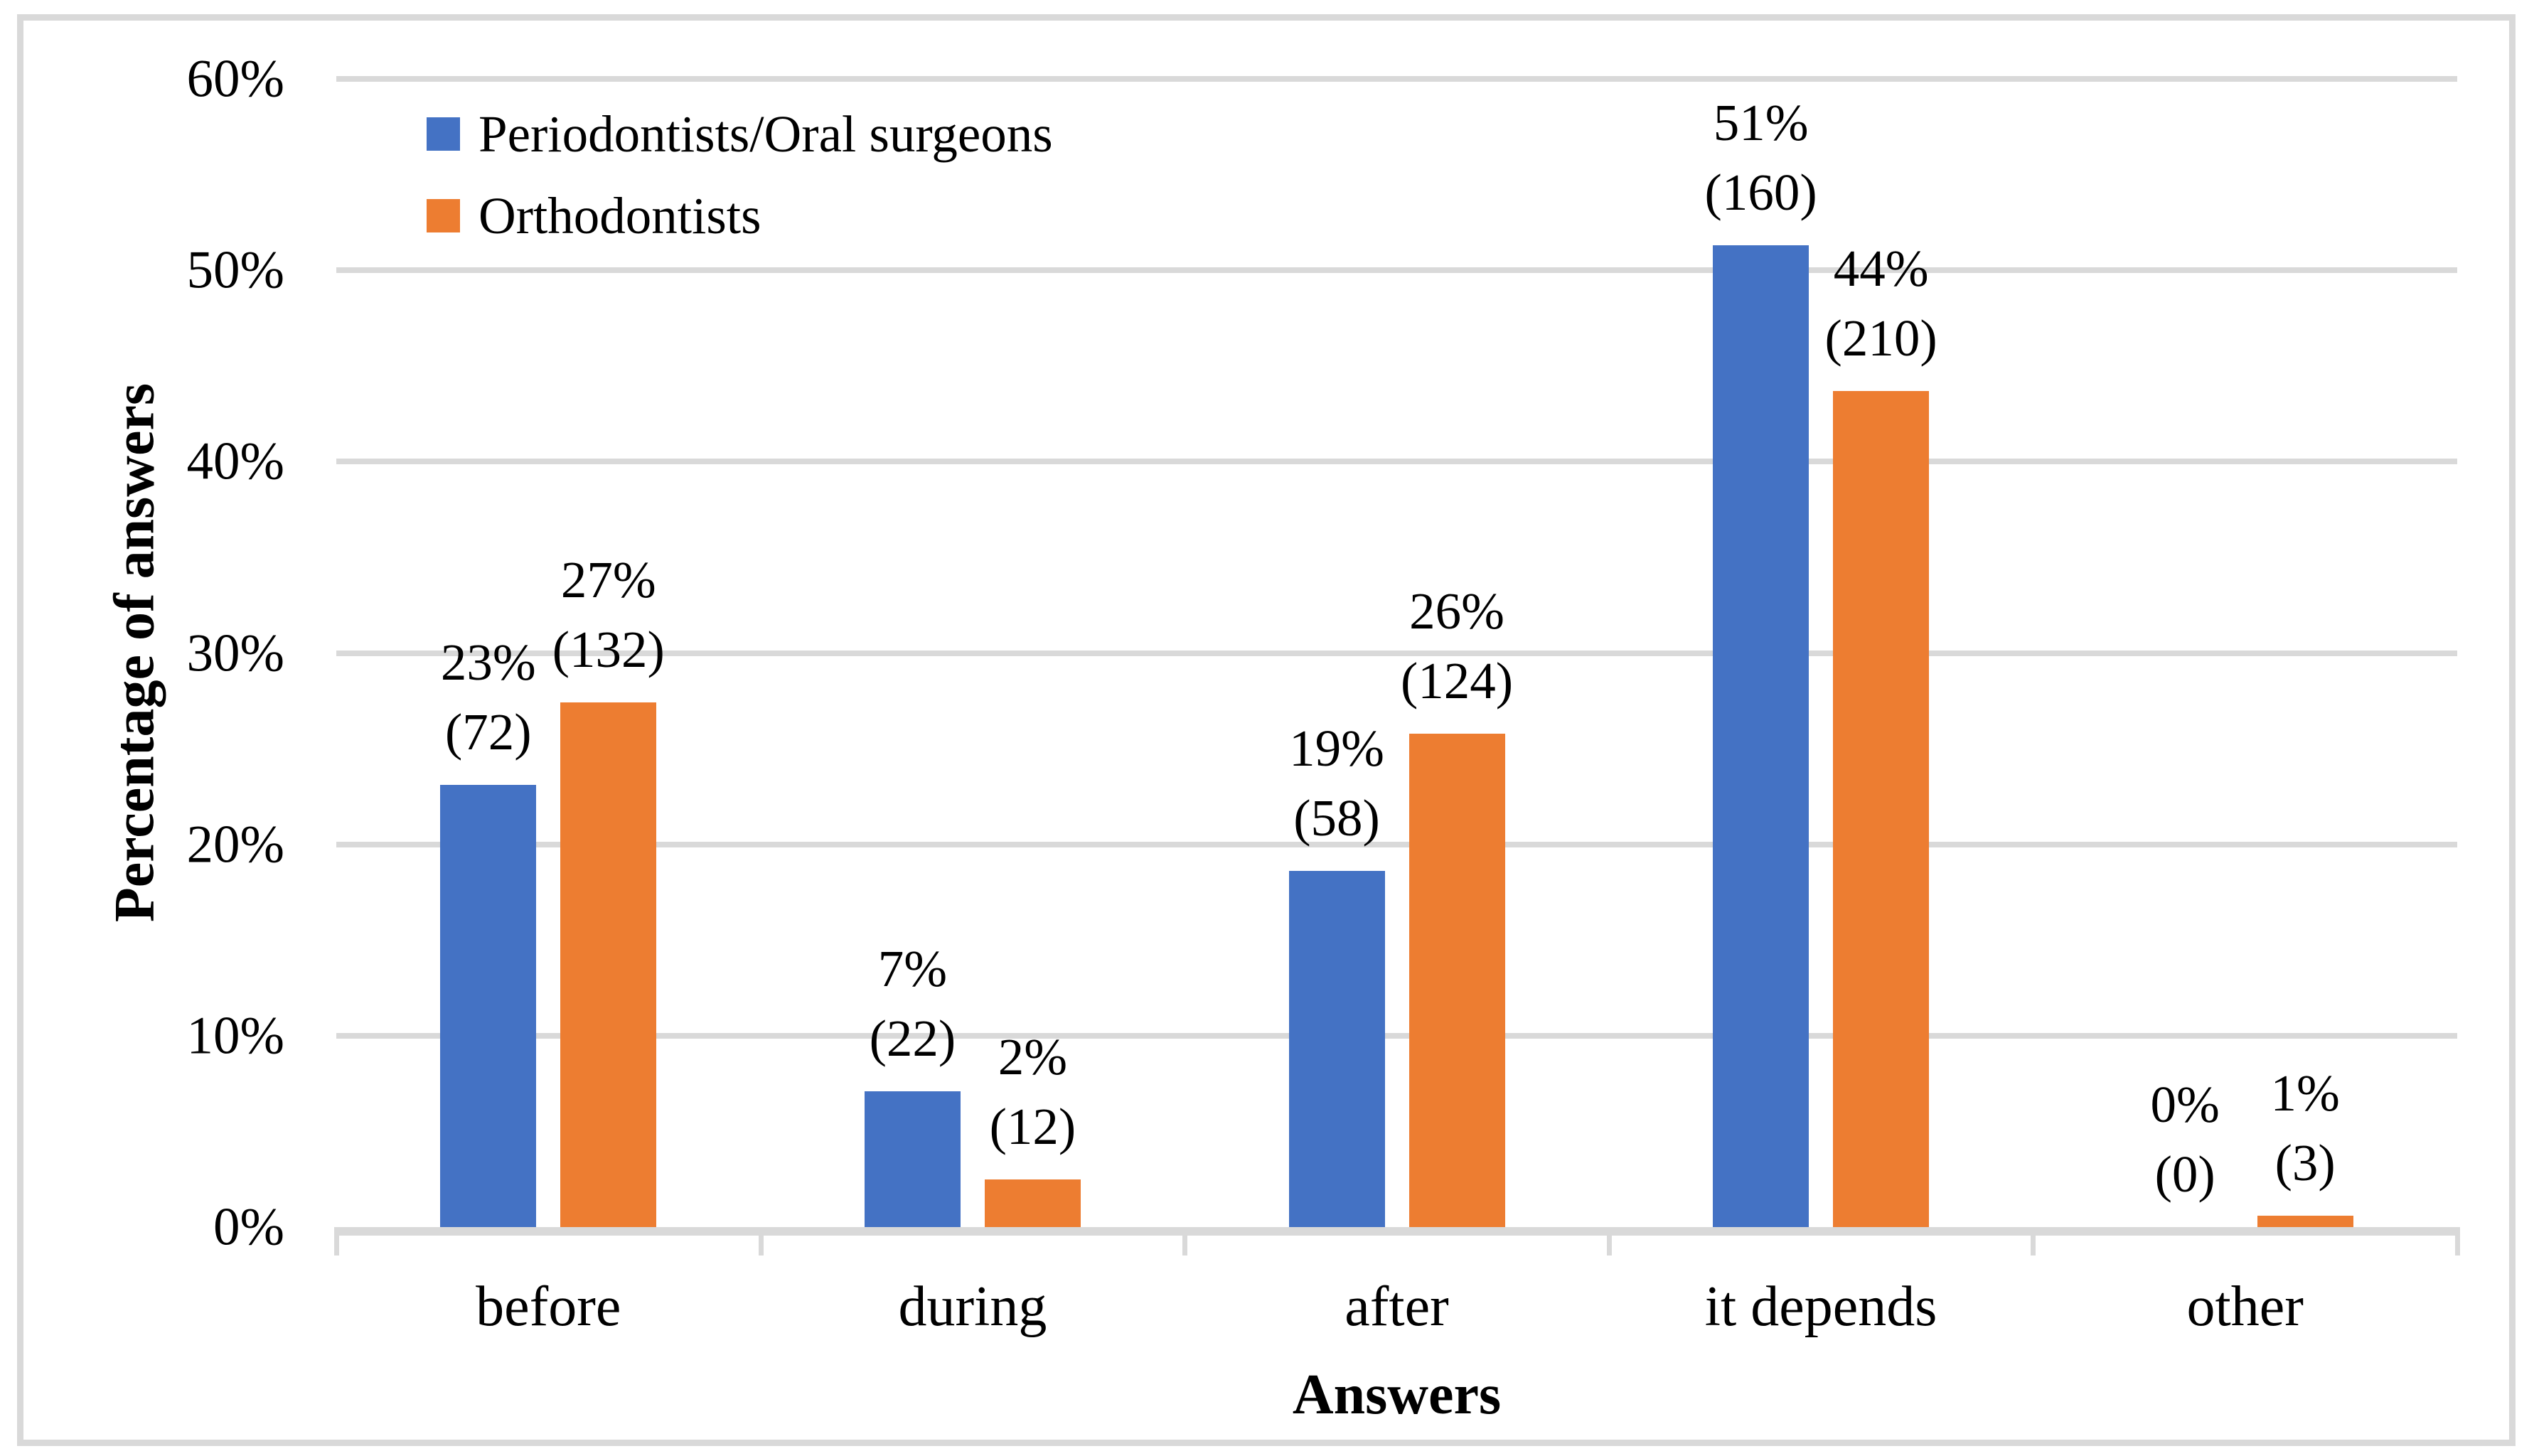 The width and height of the screenshot is (2534, 1456). Describe the element at coordinates (608, 615) in the screenshot. I see `bar-value-label: 27% (132)` at that location.